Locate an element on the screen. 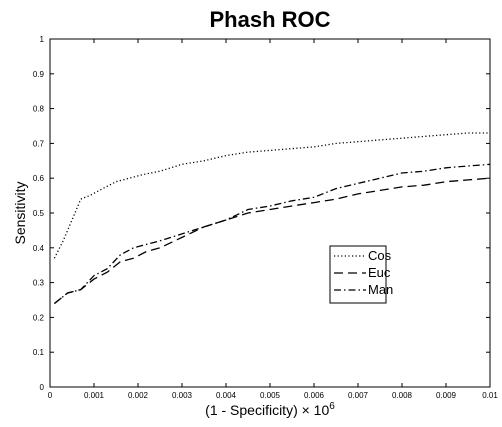 Image resolution: width=502 pixels, height=427 pixels. legend: Cos Euc Man is located at coordinates (361, 274).